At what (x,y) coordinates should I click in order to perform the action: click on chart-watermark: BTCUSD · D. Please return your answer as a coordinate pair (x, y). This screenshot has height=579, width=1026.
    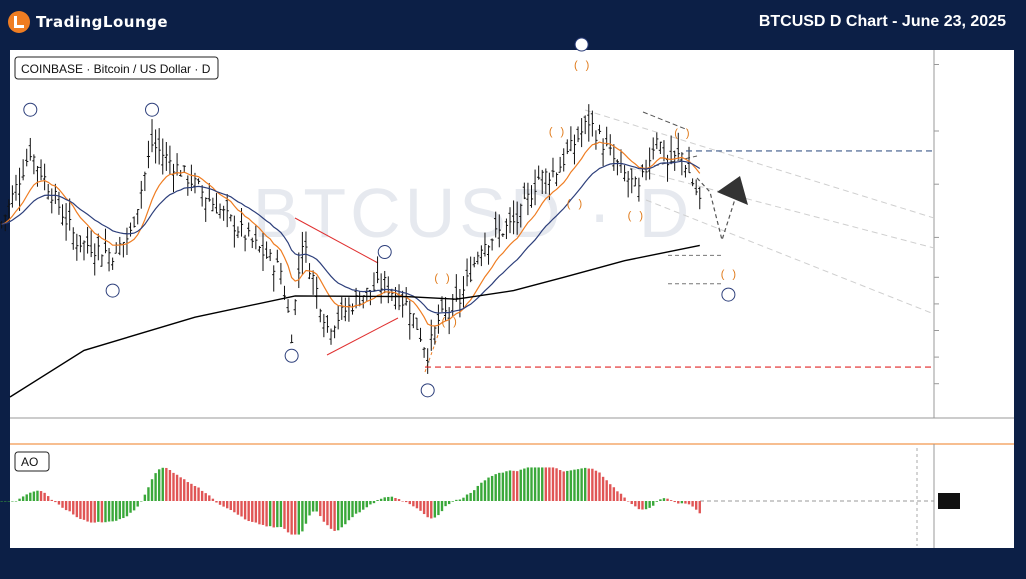
    Looking at the image, I should click on (473, 213).